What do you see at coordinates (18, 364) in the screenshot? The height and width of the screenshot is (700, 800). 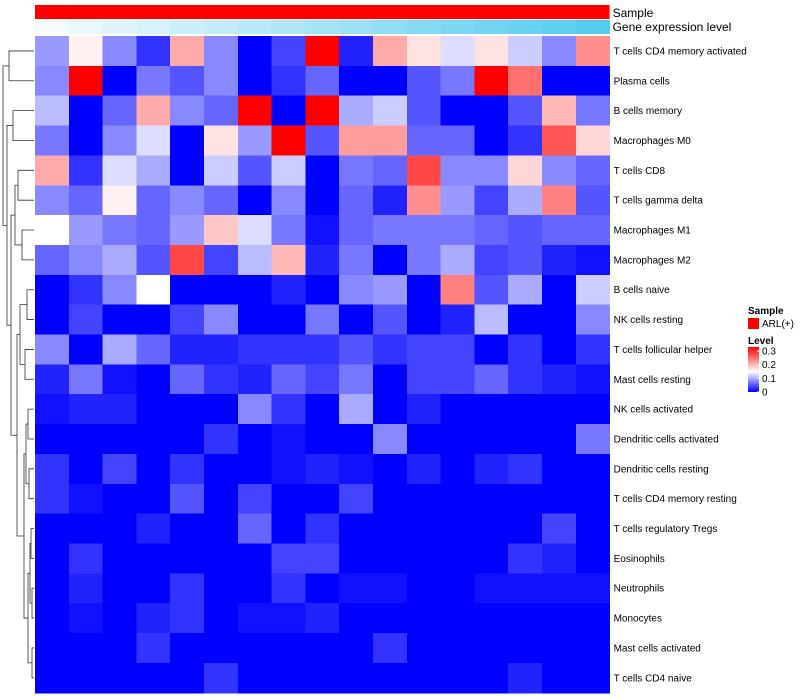 I see `row-dendrogram` at bounding box center [18, 364].